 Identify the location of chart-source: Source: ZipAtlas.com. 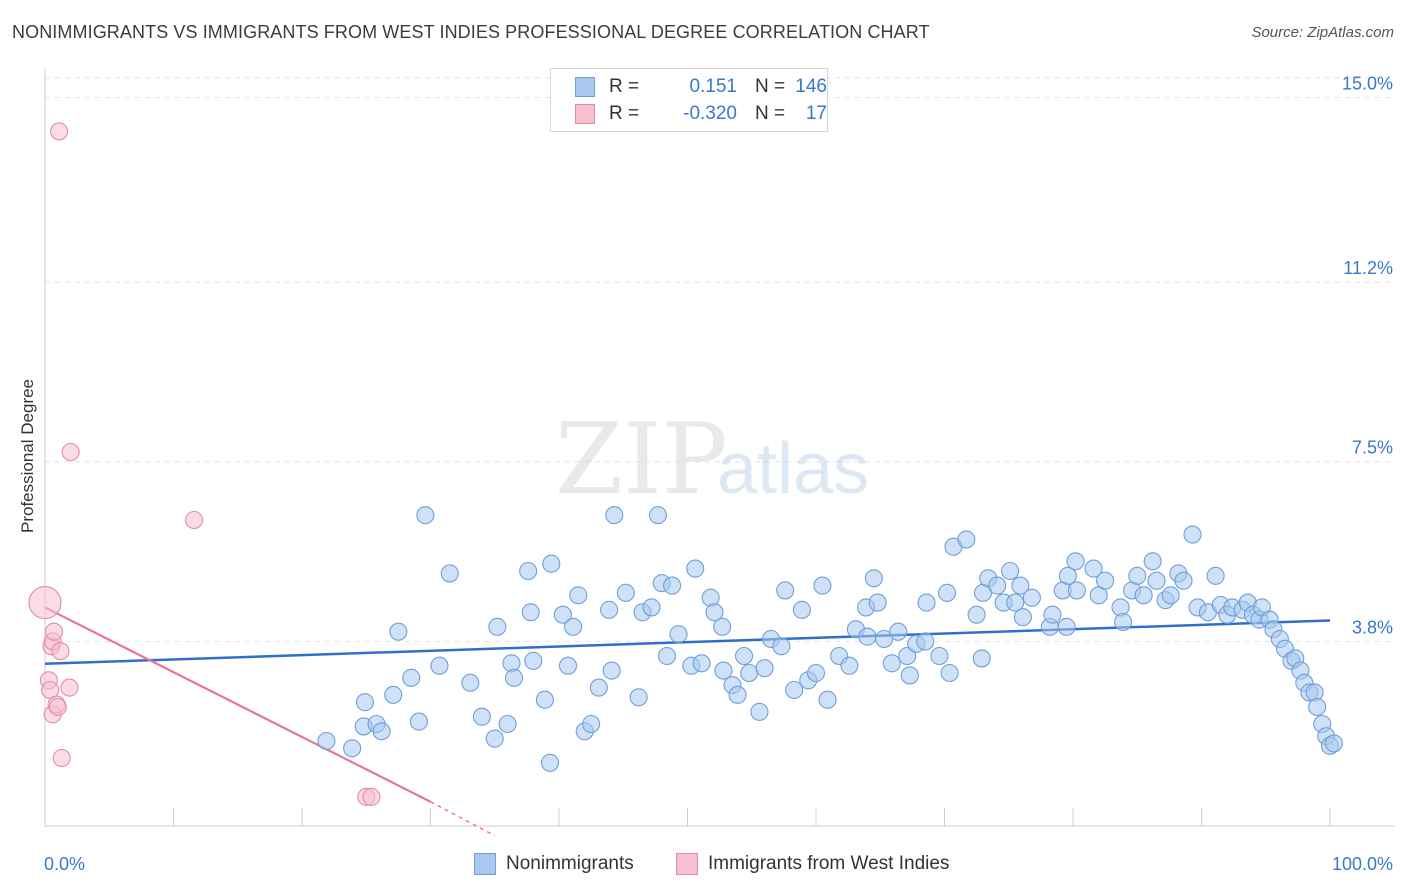
(1322, 32).